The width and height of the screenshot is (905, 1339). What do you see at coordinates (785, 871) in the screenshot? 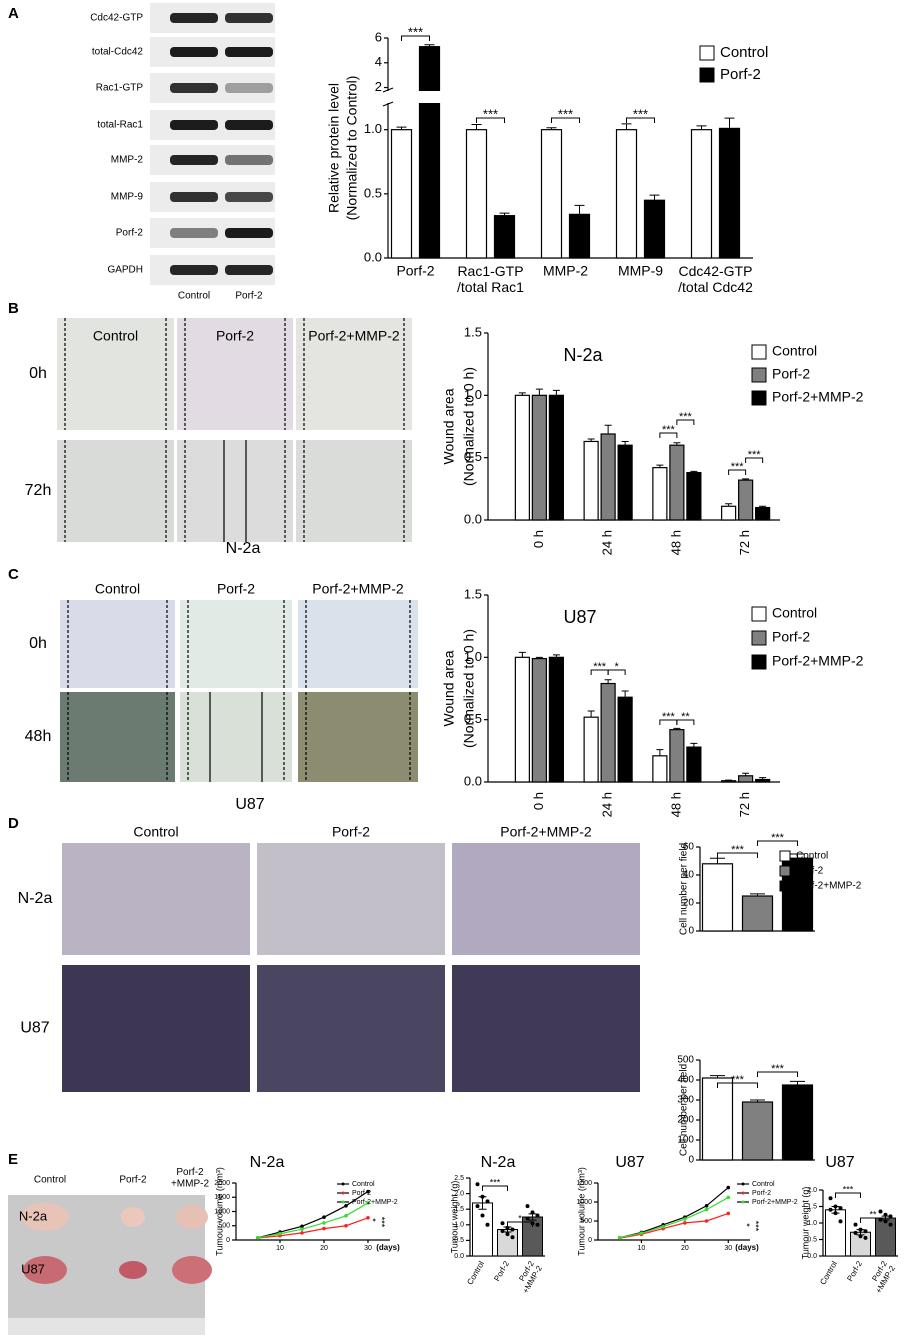
I see `legend-swatch` at bounding box center [785, 871].